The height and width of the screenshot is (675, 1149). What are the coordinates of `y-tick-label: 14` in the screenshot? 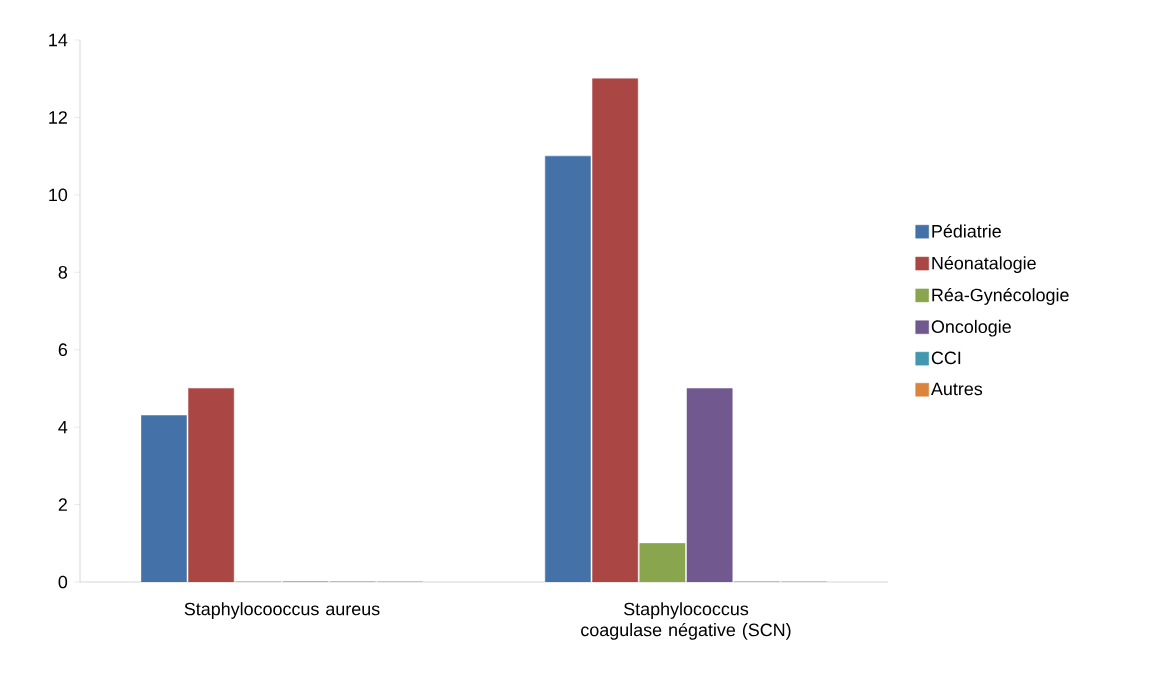 It's located at (58, 40).